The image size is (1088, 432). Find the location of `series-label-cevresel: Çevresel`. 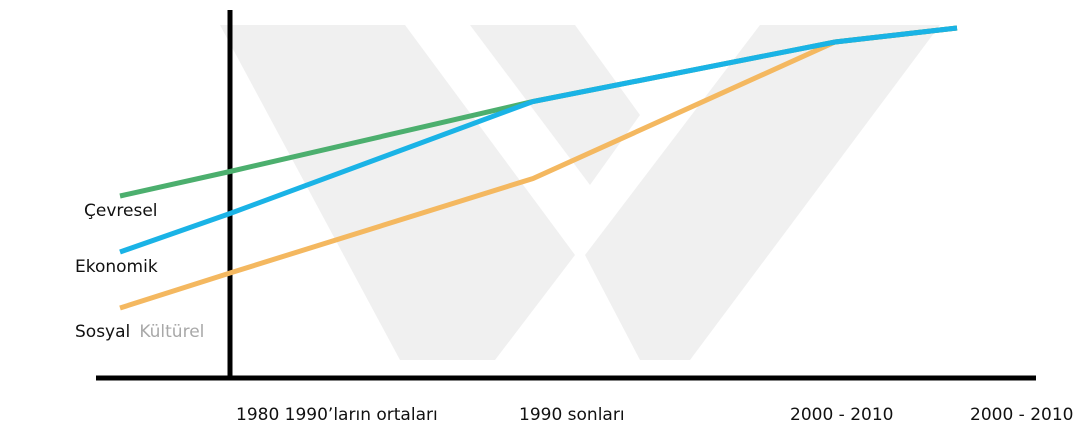

series-label-cevresel: Çevresel is located at coordinates (121, 211).